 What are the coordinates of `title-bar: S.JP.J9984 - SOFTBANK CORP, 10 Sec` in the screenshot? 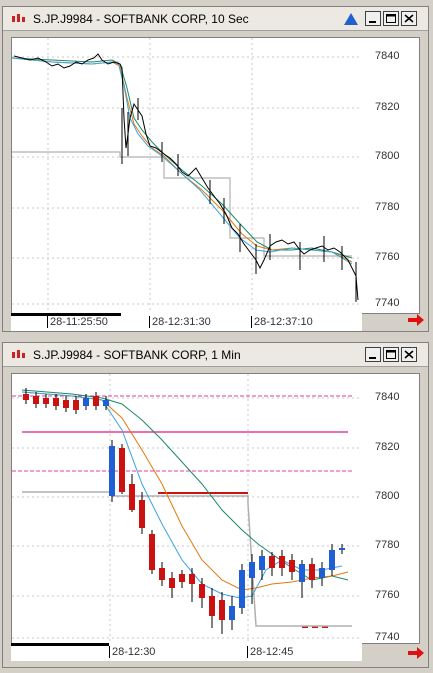 It's located at (215, 19).